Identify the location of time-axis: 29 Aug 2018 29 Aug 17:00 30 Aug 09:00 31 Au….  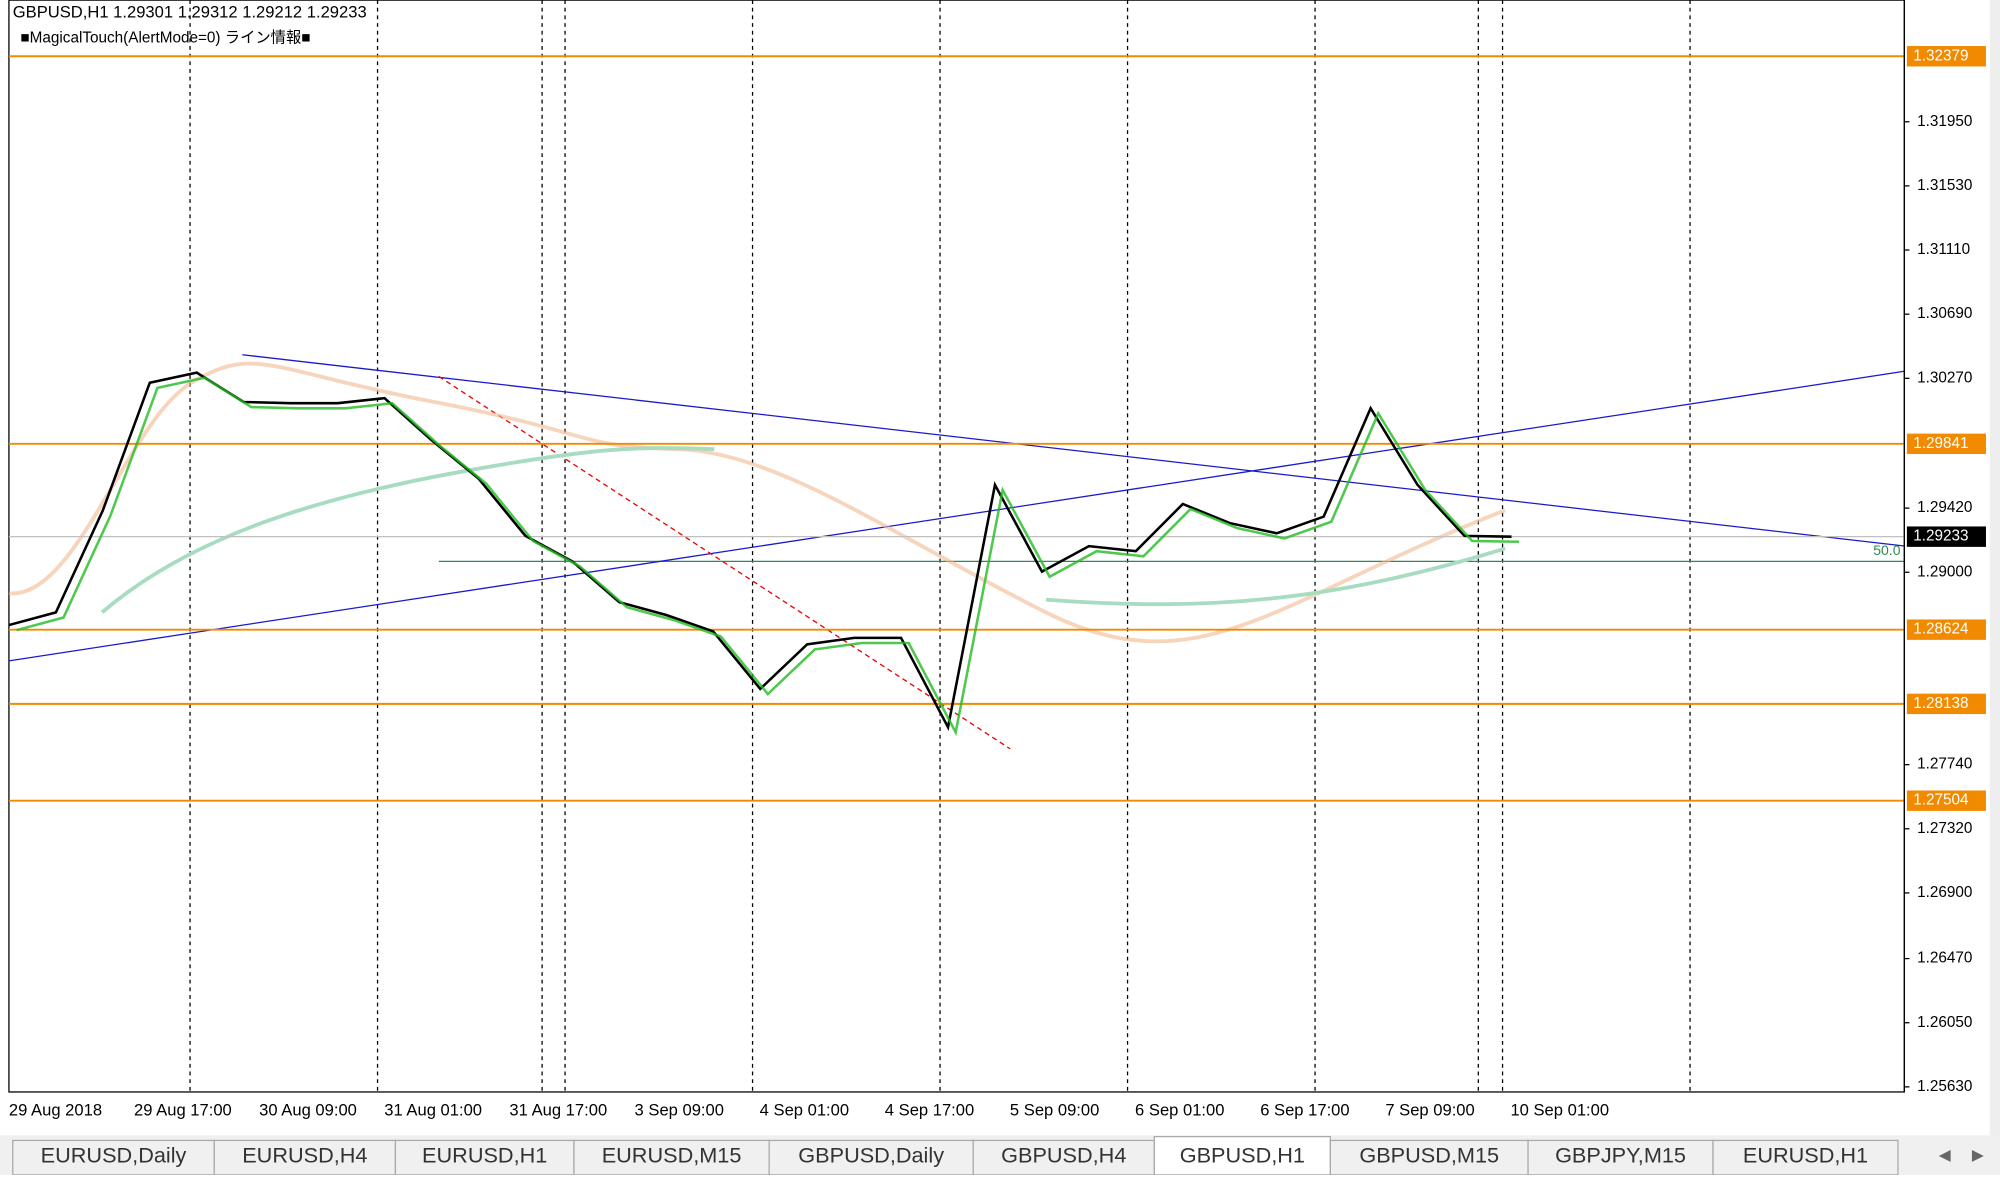
(809, 1109).